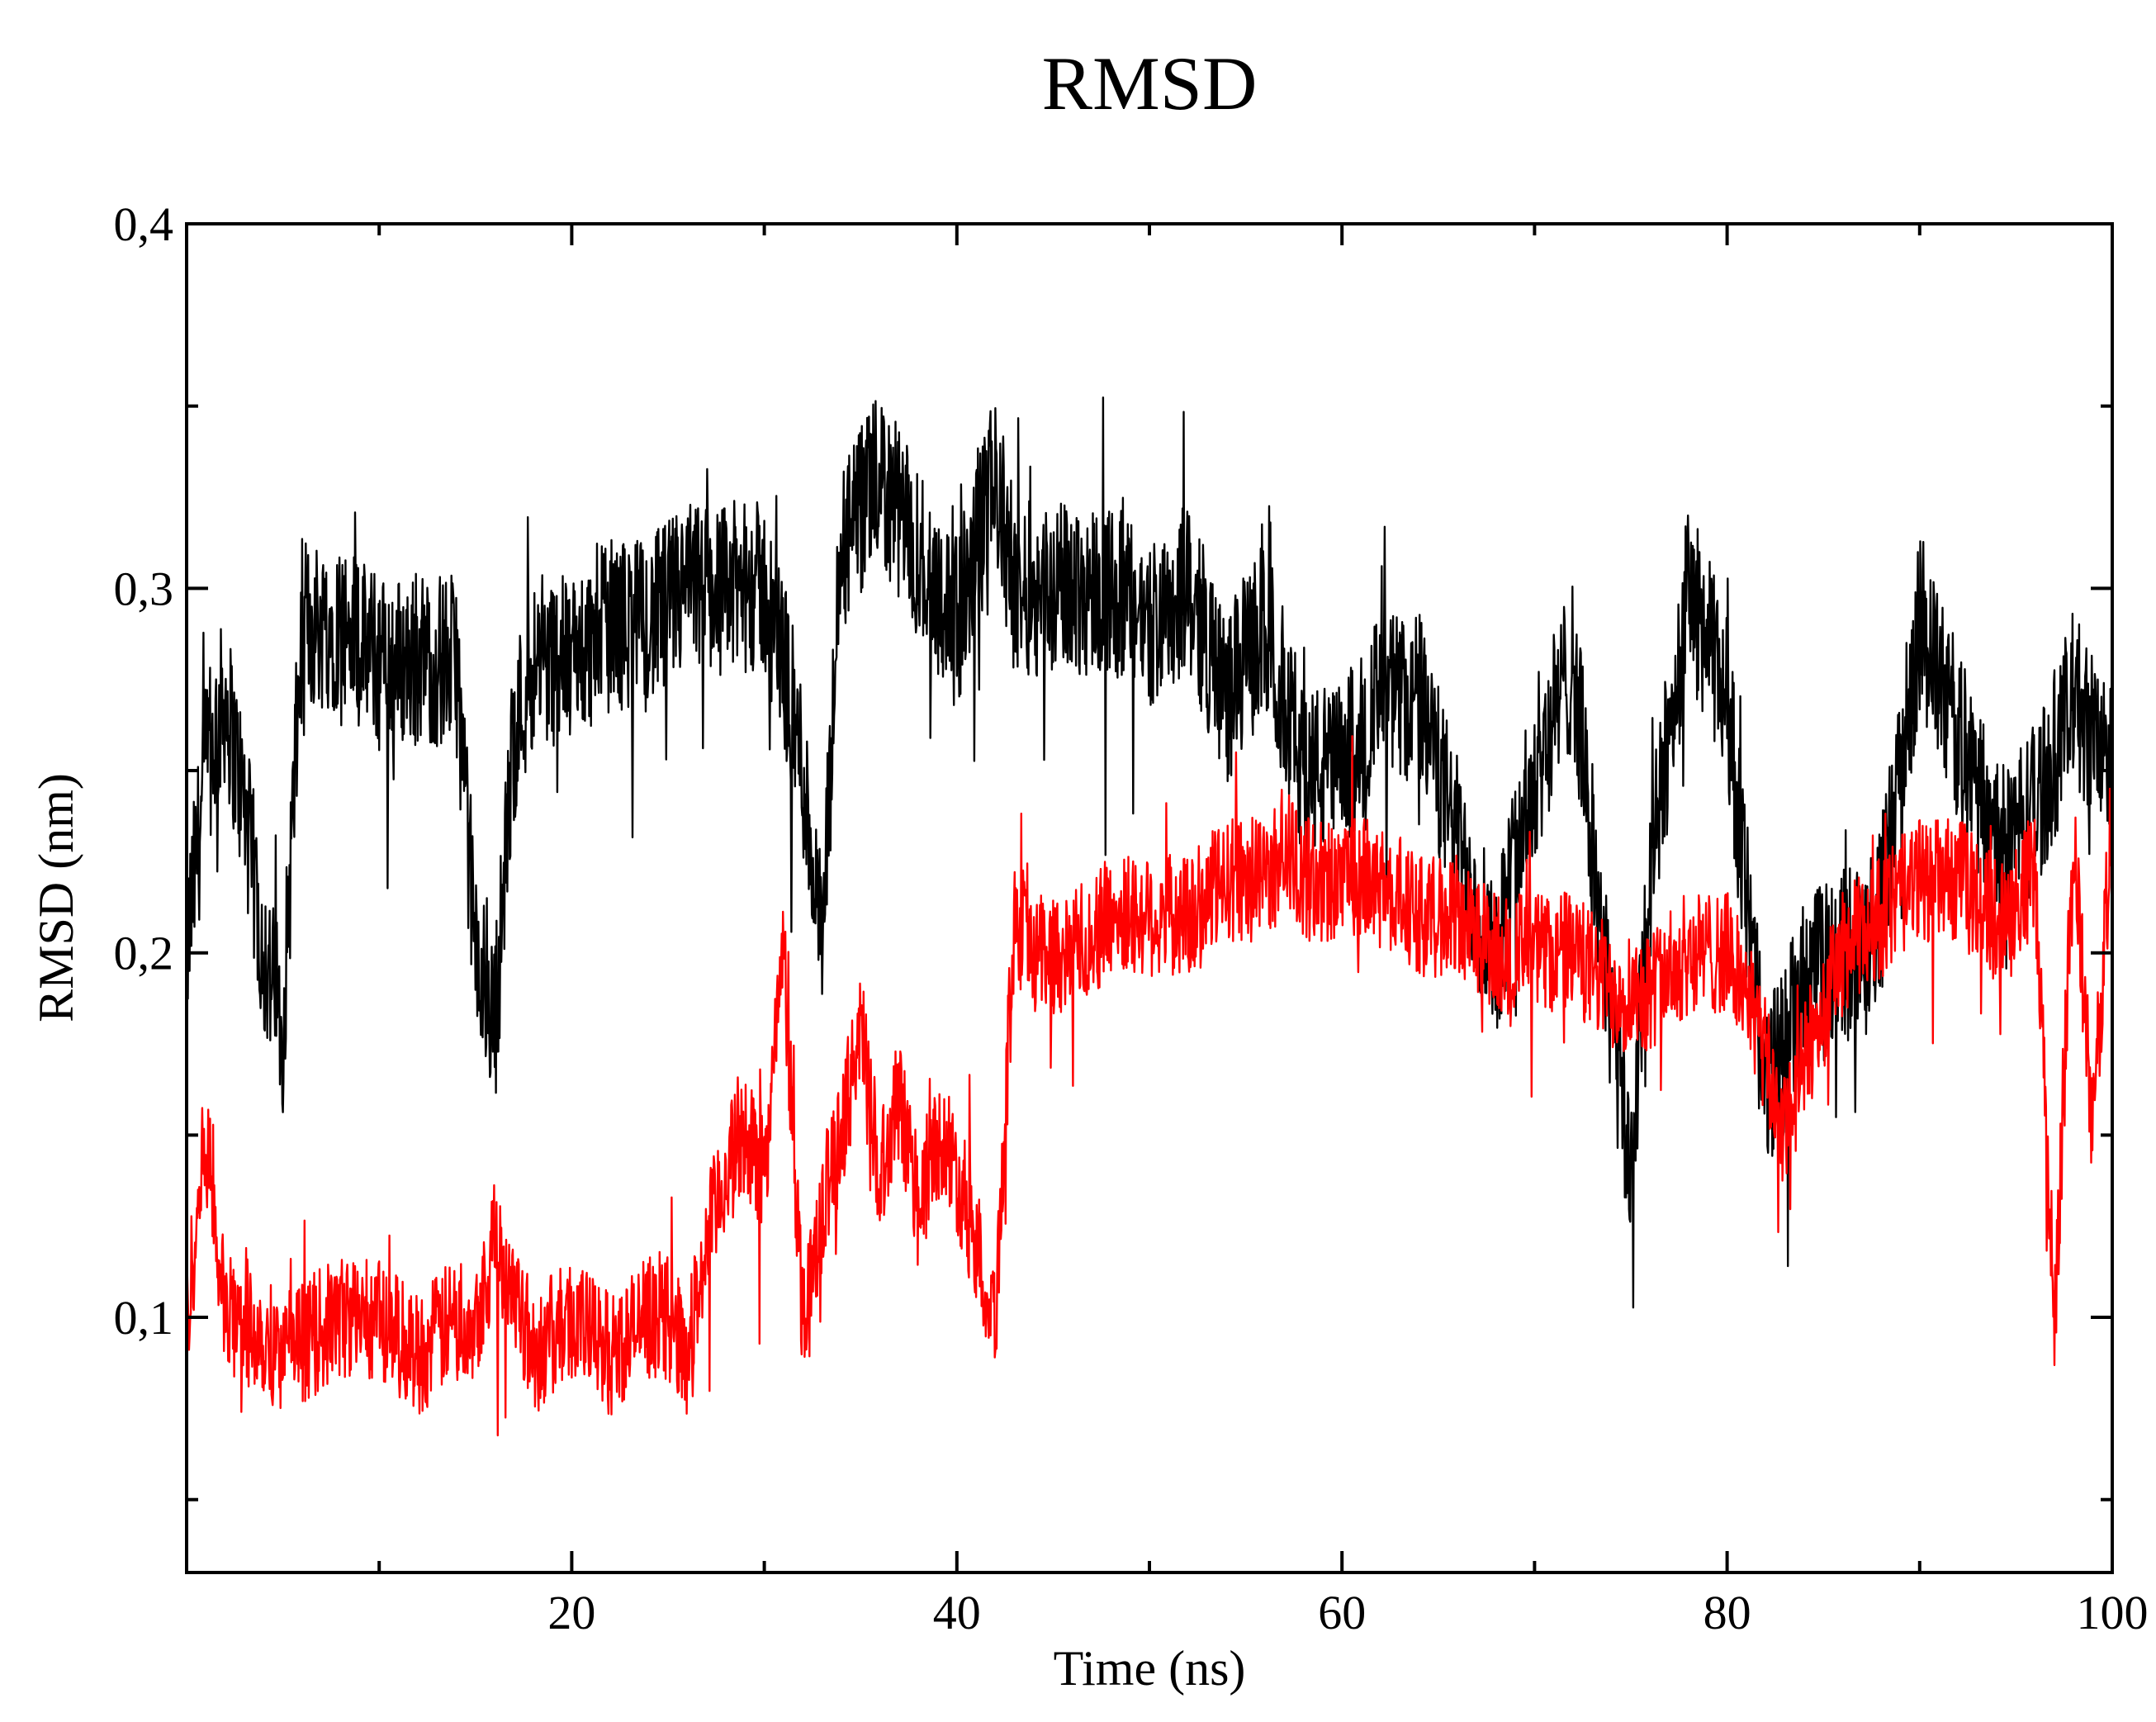 Image resolution: width=2156 pixels, height=1722 pixels. Describe the element at coordinates (571, 1612) in the screenshot. I see `x-tick-label: 20` at that location.